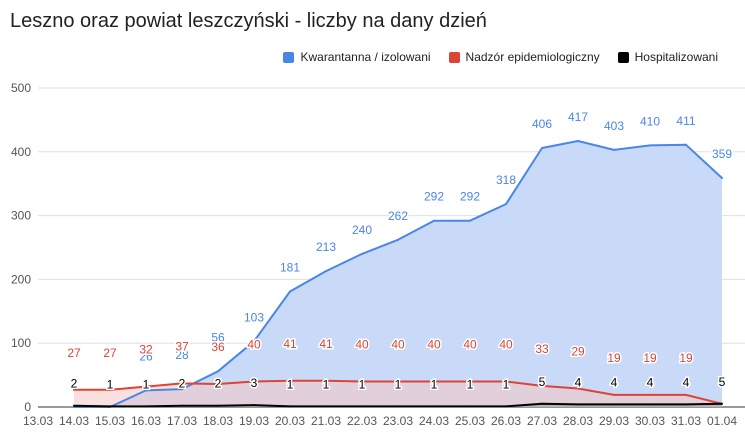 This screenshot has height=433, width=745. What do you see at coordinates (218, 337) in the screenshot?
I see `data-label: 56` at bounding box center [218, 337].